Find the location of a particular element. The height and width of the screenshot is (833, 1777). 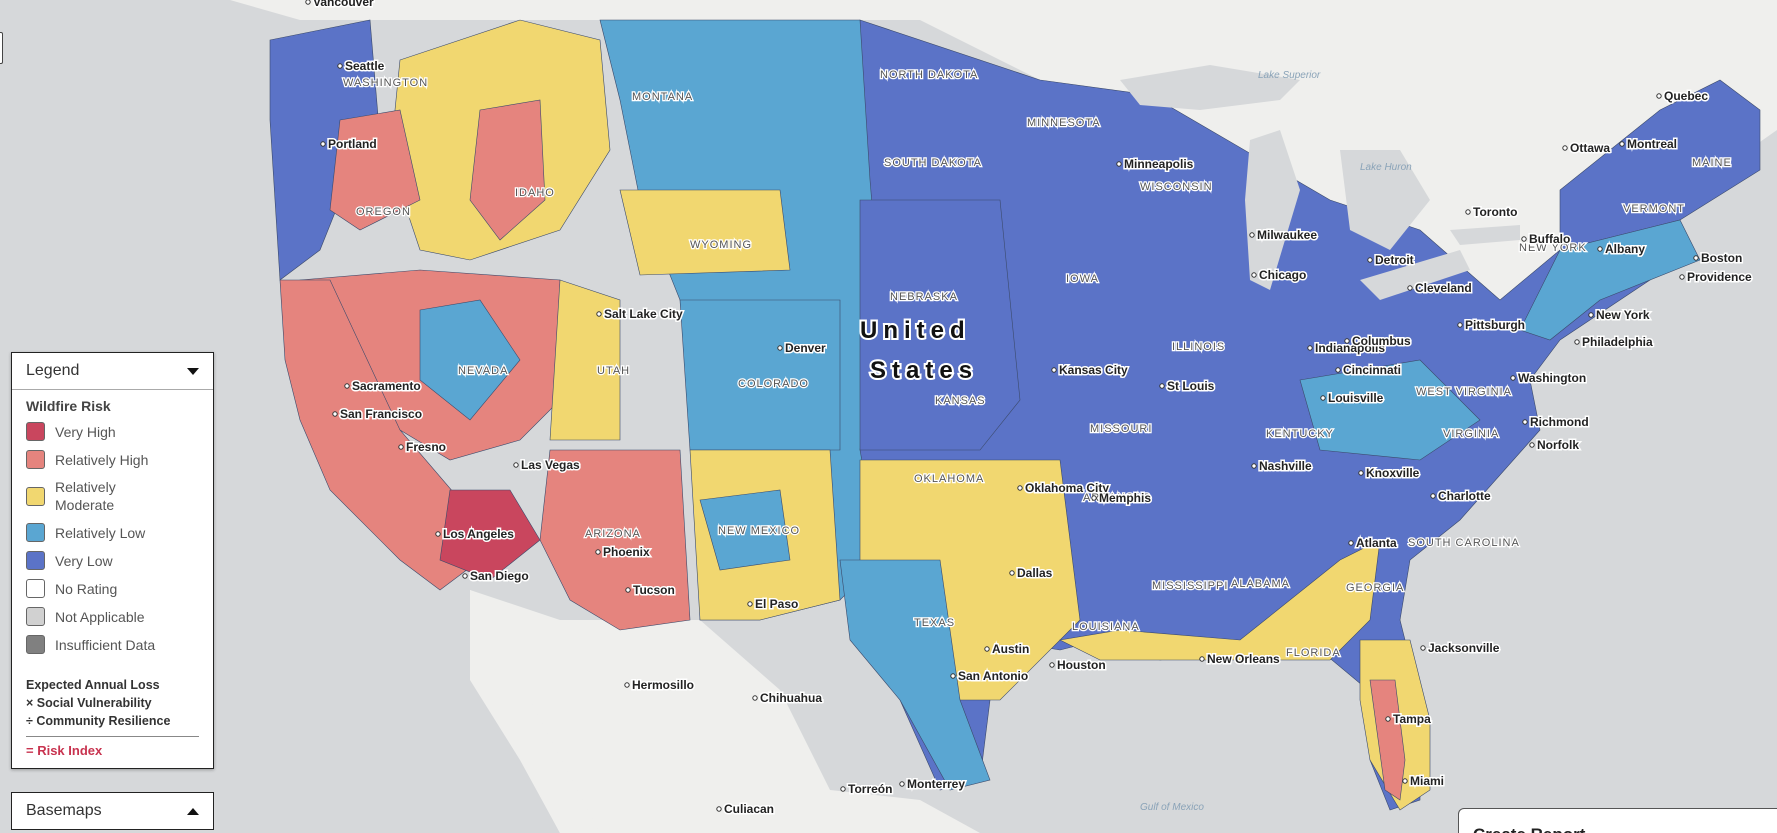

region-southeast-coast-moderate is located at coordinates (1220, 600).